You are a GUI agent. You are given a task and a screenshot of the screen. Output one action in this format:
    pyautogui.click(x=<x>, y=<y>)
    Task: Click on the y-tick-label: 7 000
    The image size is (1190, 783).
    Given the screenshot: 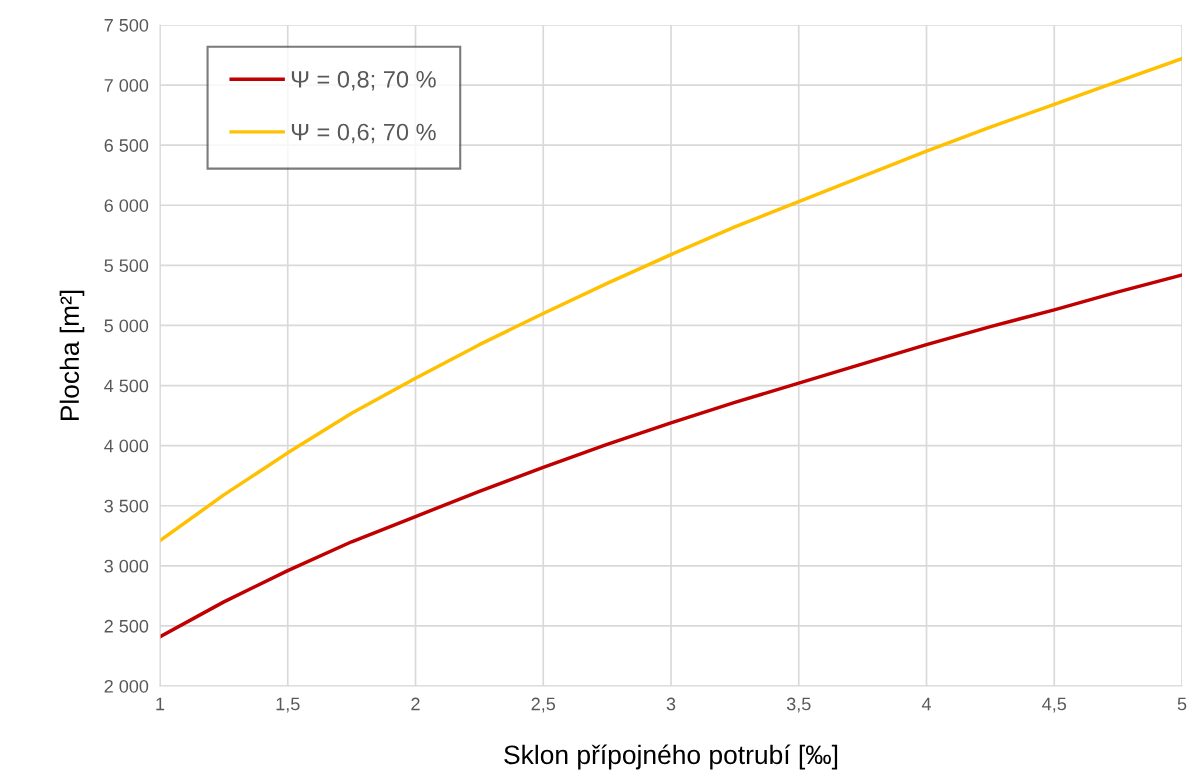 What is the action you would take?
    pyautogui.click(x=126, y=85)
    